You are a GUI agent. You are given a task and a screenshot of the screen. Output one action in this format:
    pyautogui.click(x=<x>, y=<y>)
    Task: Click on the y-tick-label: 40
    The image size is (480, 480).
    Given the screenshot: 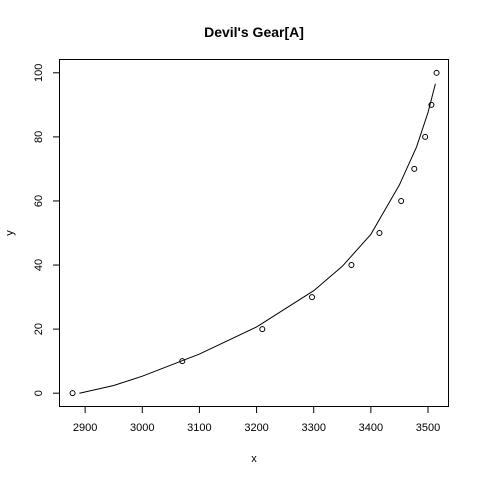 What is the action you would take?
    pyautogui.click(x=39, y=265)
    